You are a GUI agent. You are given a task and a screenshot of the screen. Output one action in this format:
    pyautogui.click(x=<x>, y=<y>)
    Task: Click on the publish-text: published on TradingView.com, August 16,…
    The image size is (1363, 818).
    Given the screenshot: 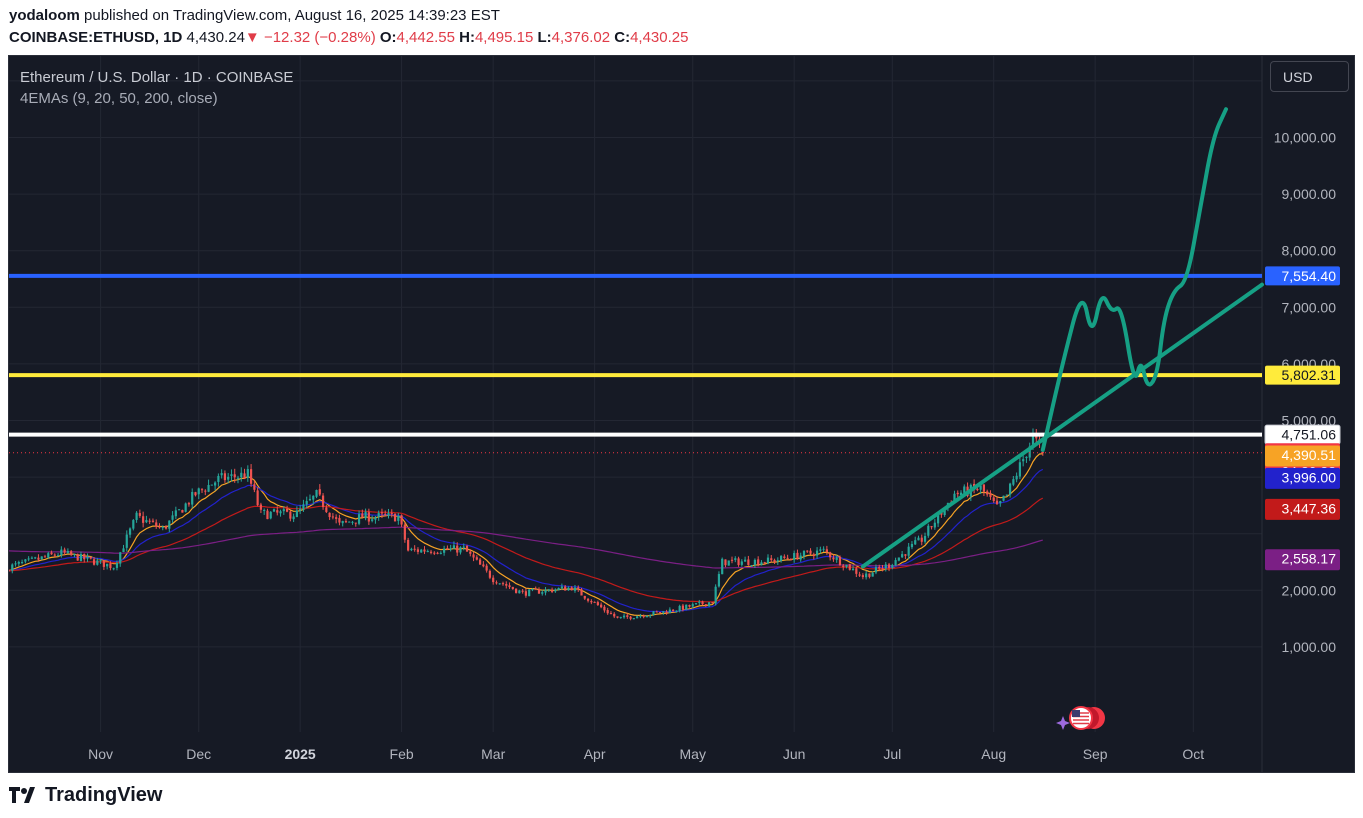 What is the action you would take?
    pyautogui.click(x=292, y=15)
    